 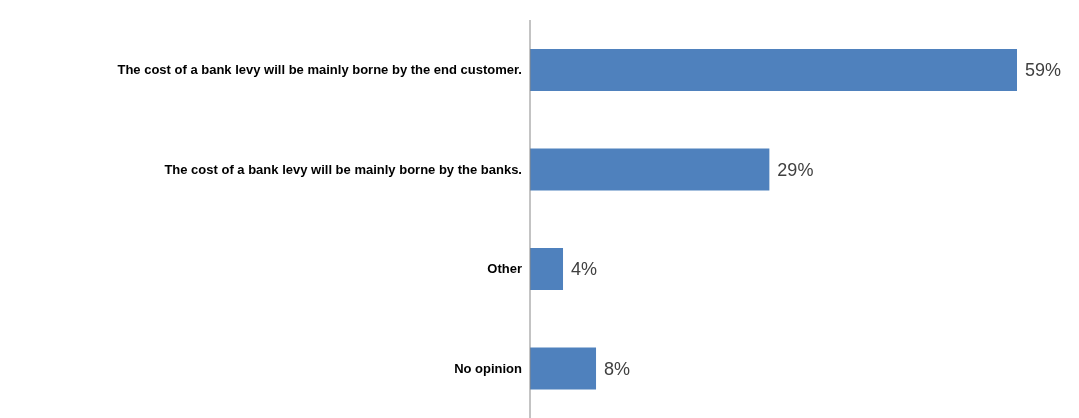 I want to click on data-label: 59%, so click(x=1043, y=70).